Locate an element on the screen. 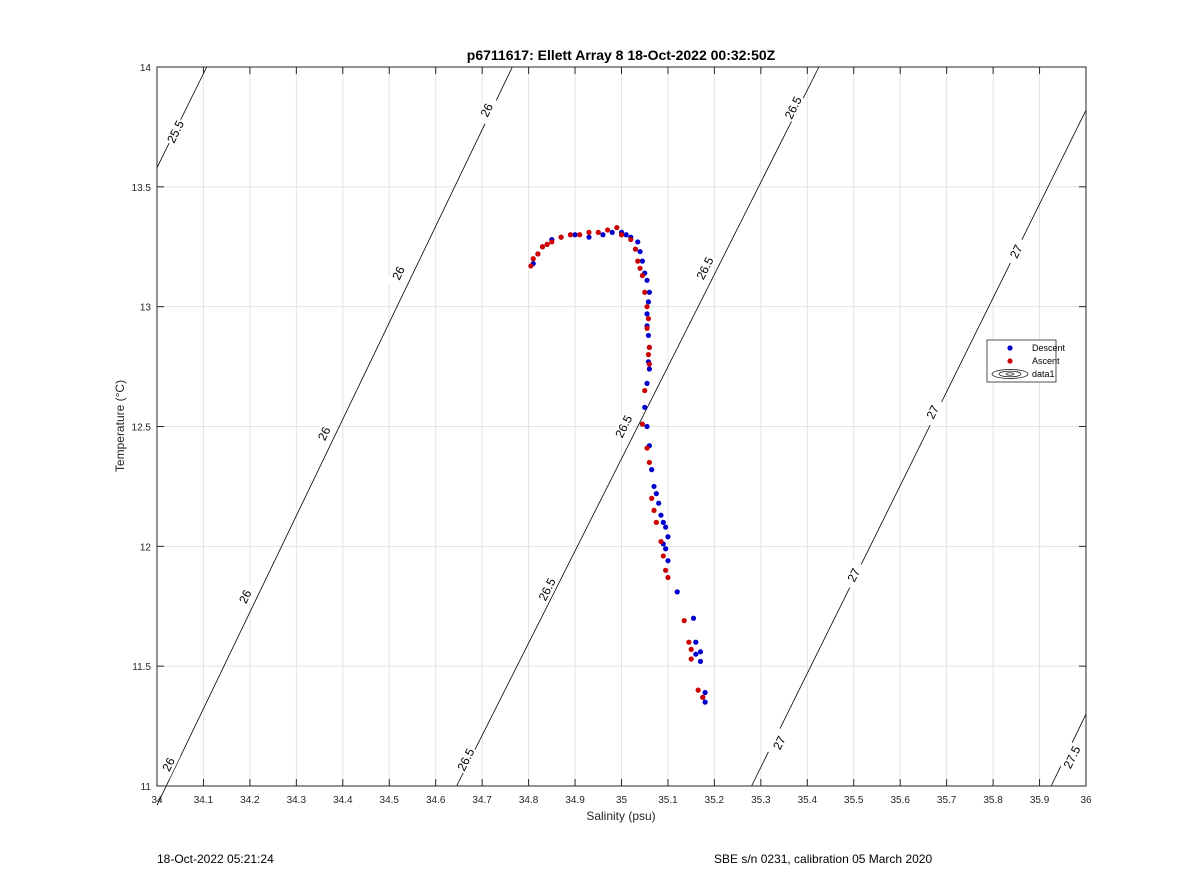 Image resolution: width=1200 pixels, height=885 pixels. y-tick-label: 13 is located at coordinates (146, 308).